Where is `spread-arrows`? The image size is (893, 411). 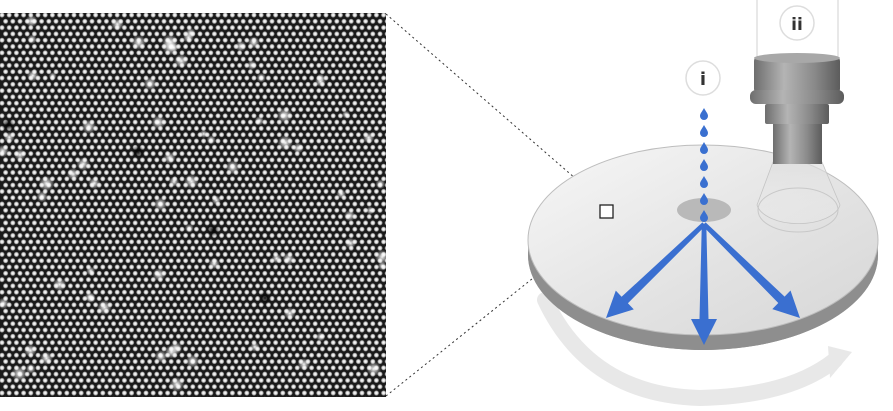 spread-arrows is located at coordinates (703, 283).